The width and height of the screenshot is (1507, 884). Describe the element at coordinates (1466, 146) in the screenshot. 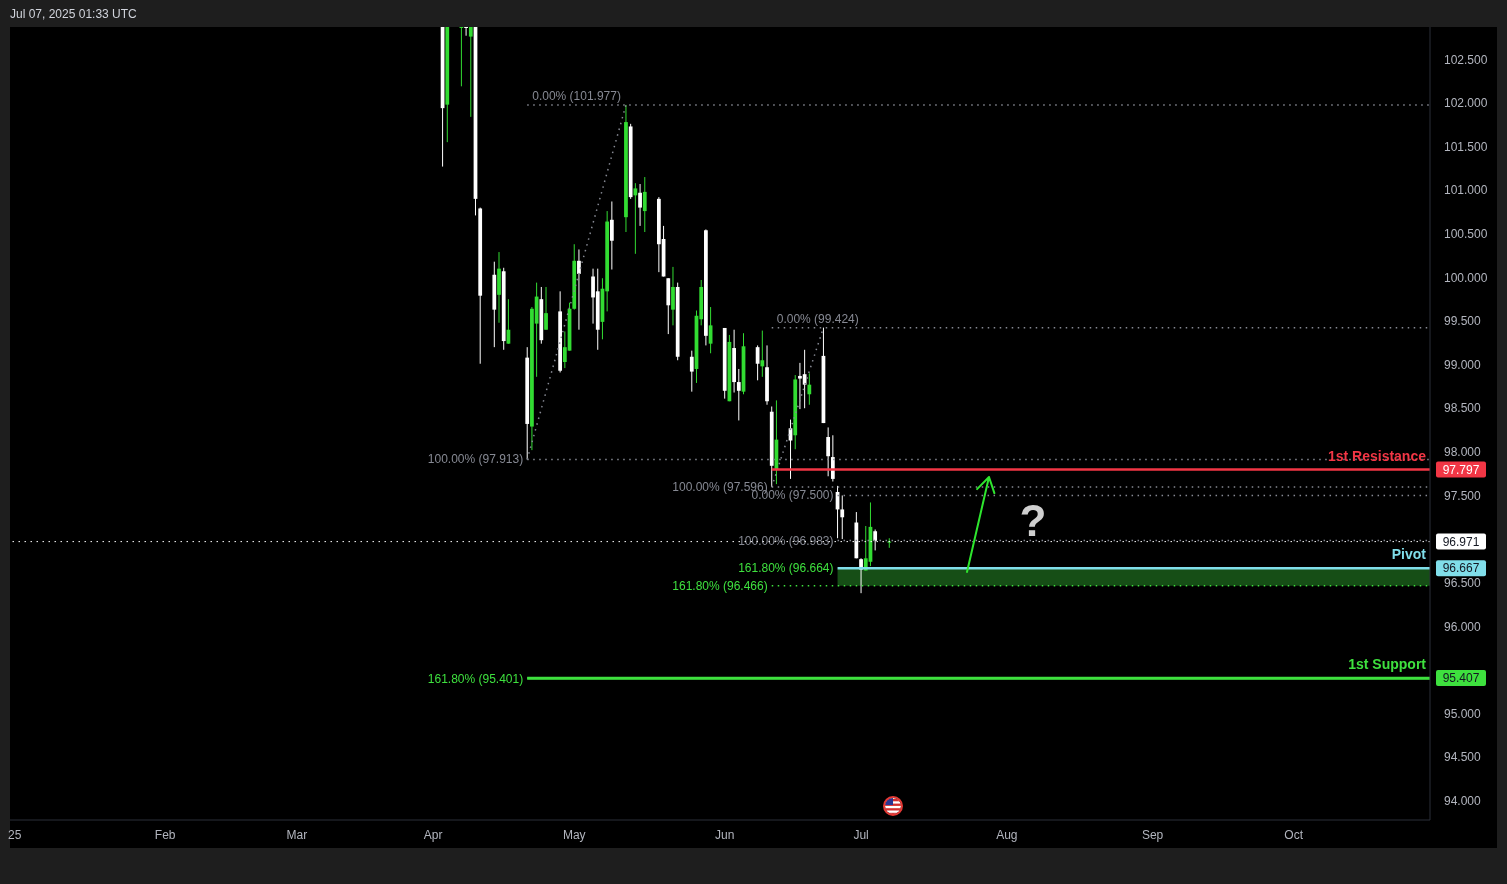

I see `y-tick-label: 101.500` at that location.